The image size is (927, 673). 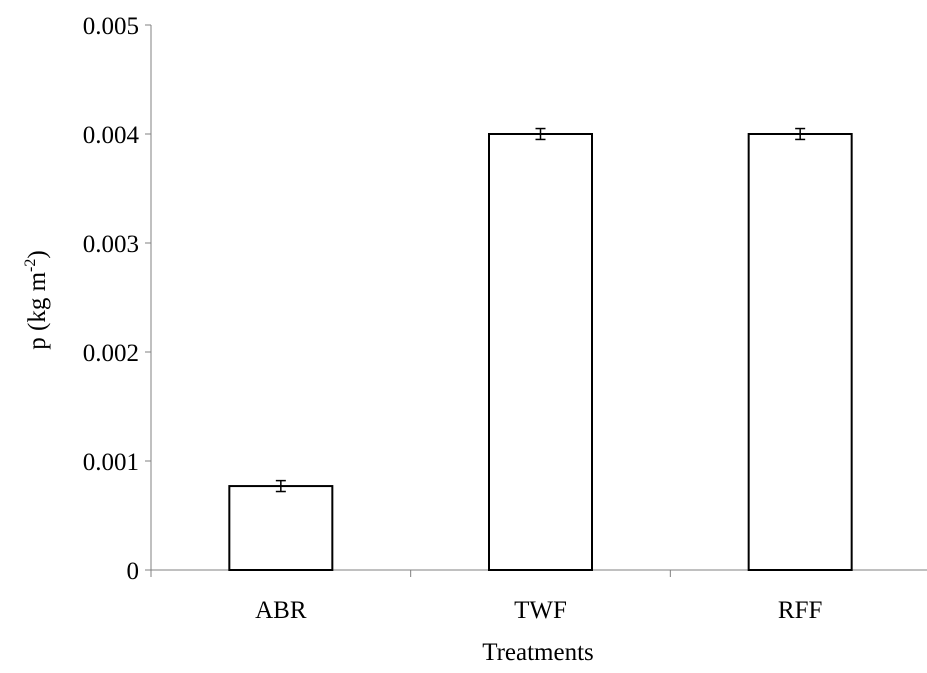 I want to click on error-bar-rff, so click(x=800, y=134).